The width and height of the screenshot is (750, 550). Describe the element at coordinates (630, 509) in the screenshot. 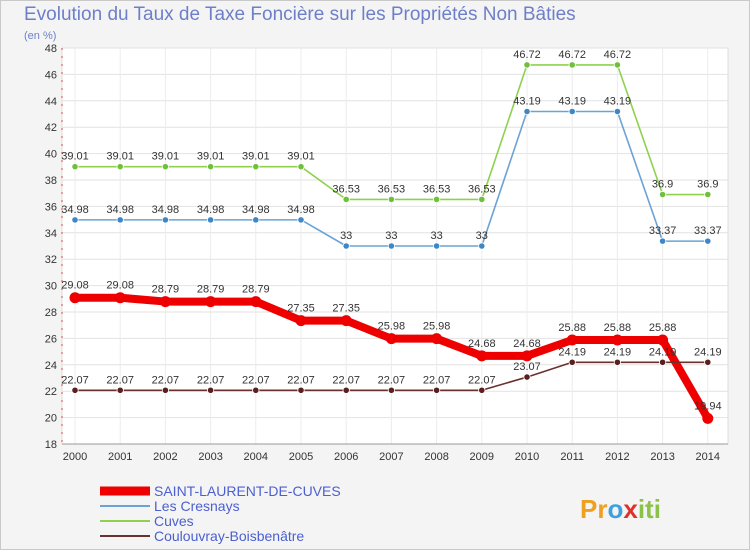

I see `brand-x: x` at that location.